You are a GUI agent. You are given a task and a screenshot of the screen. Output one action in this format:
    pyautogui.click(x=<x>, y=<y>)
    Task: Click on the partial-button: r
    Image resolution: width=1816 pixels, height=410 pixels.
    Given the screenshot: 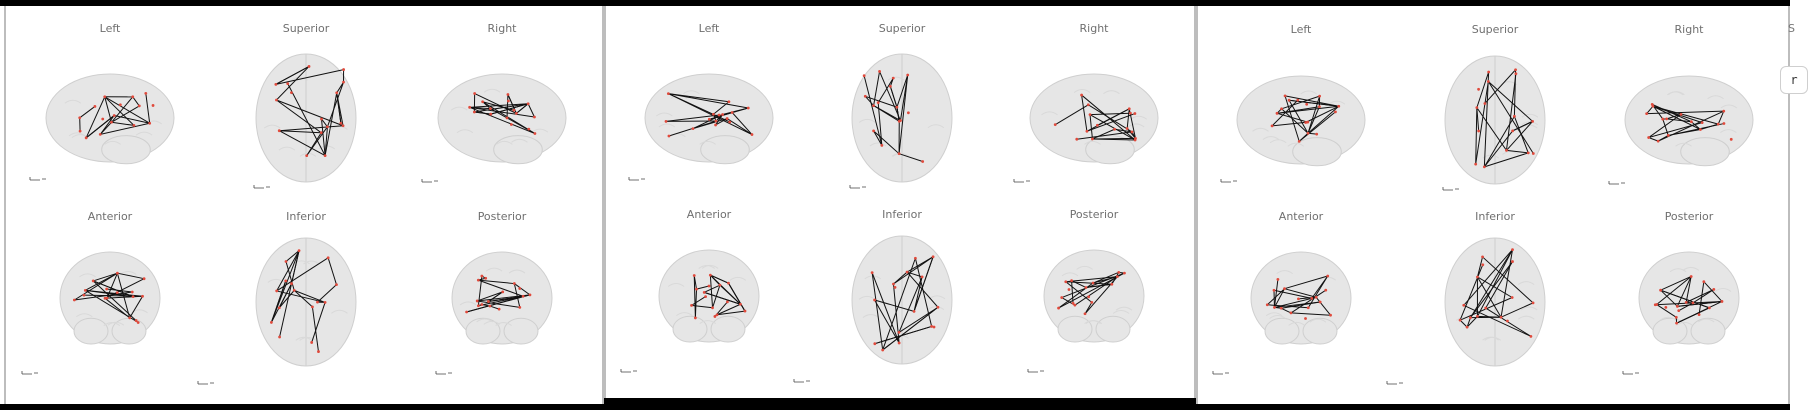 What is the action you would take?
    pyautogui.click(x=1794, y=80)
    